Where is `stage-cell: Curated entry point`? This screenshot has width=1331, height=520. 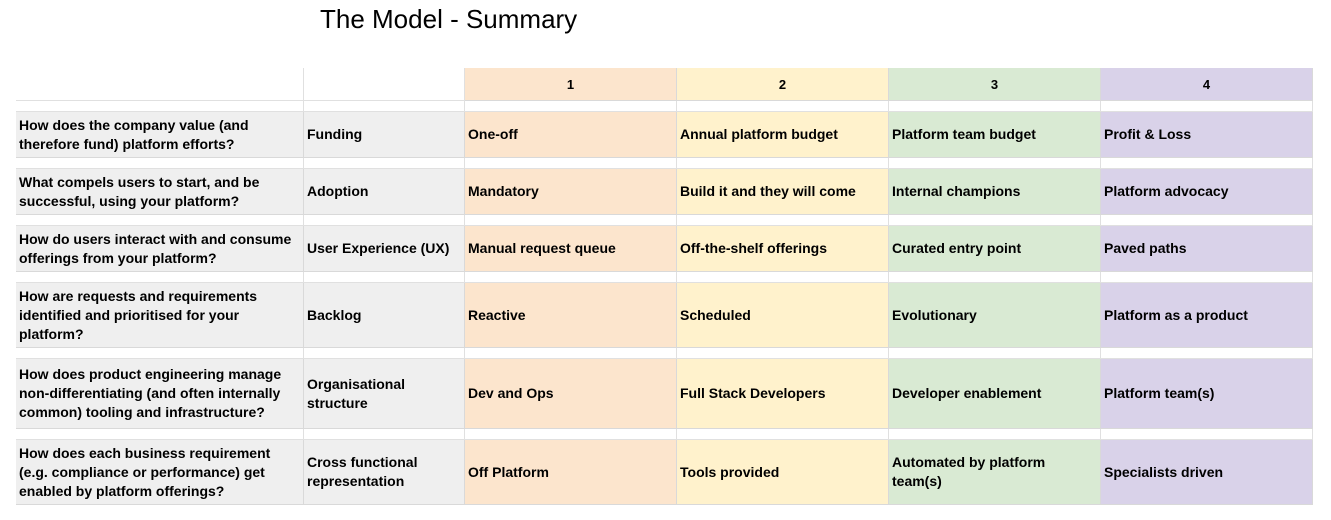
stage-cell: Curated entry point is located at coordinates (995, 249).